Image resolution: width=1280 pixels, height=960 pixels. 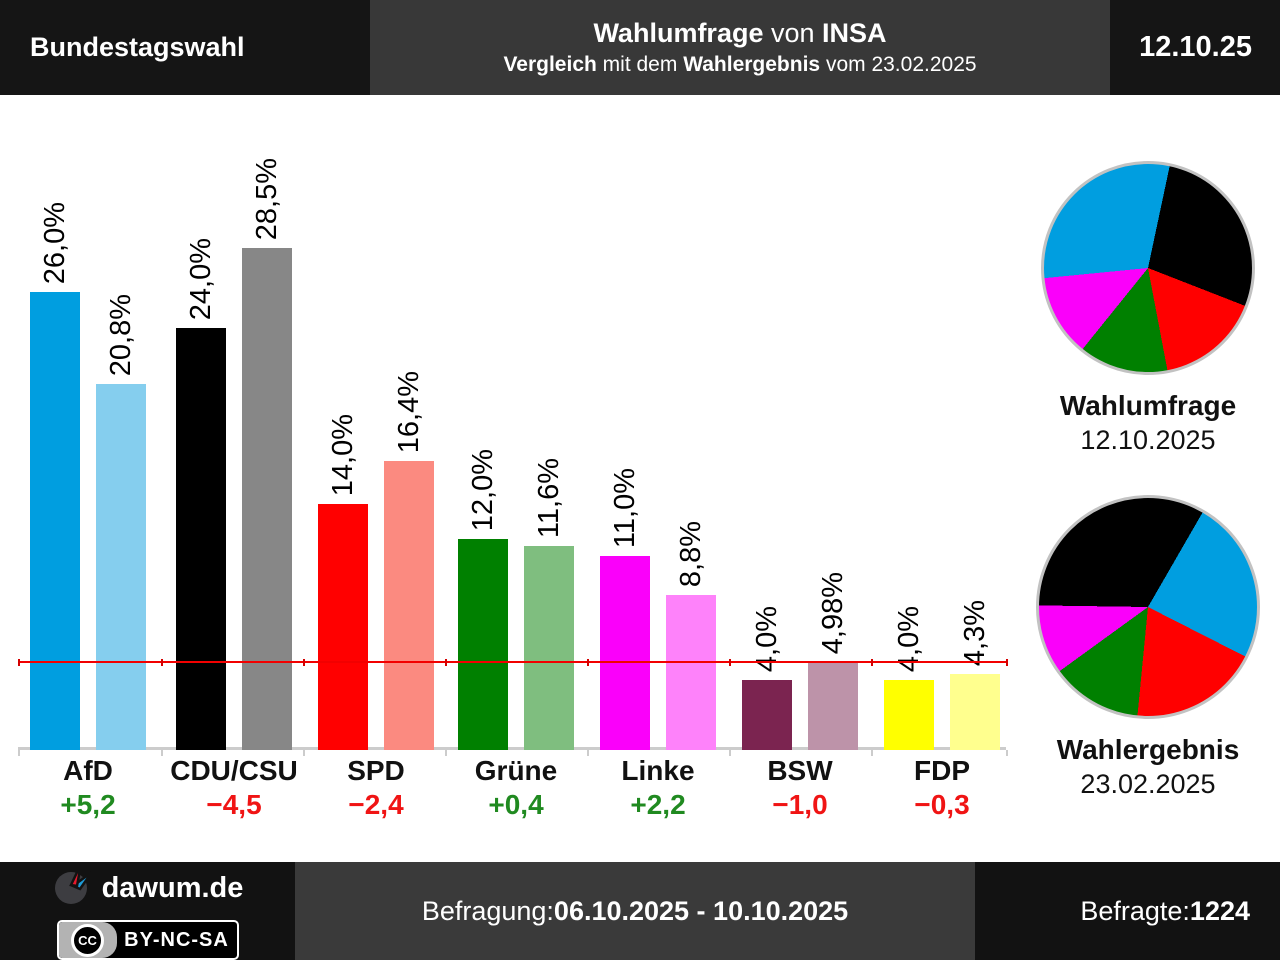 What do you see at coordinates (483, 489) in the screenshot?
I see `bar-value-label: 12,0%` at bounding box center [483, 489].